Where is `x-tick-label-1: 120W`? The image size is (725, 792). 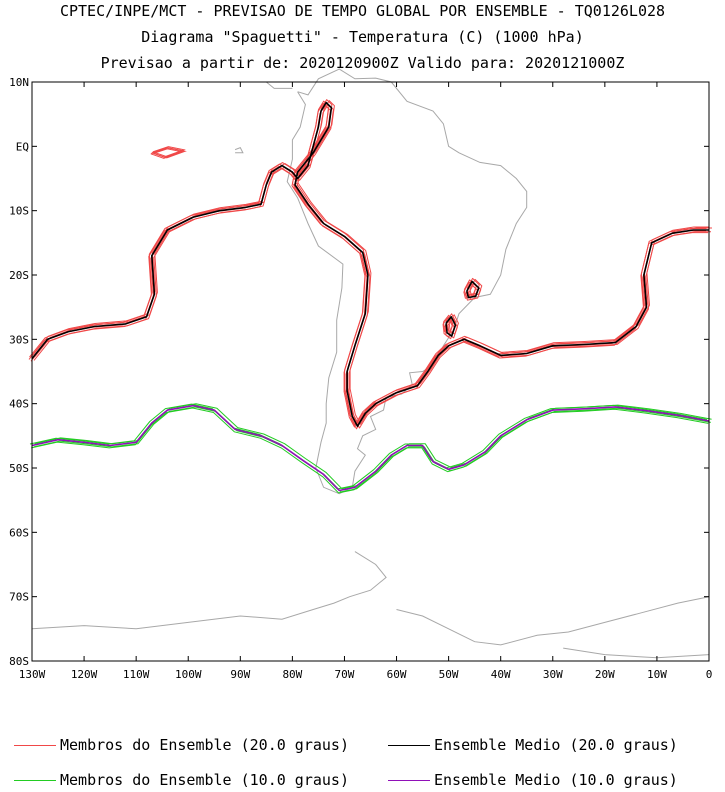 x-tick-label-1: 120W is located at coordinates (84, 674).